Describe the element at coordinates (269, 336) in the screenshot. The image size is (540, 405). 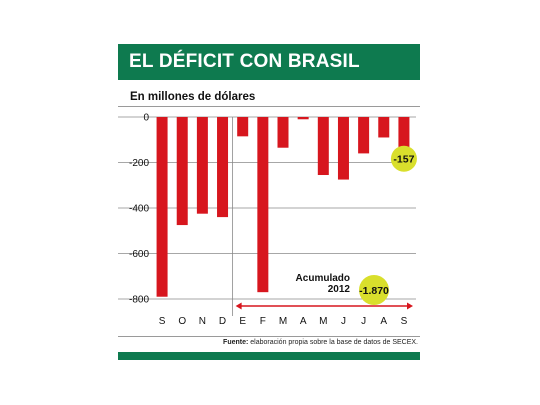
I see `footer-divider` at that location.